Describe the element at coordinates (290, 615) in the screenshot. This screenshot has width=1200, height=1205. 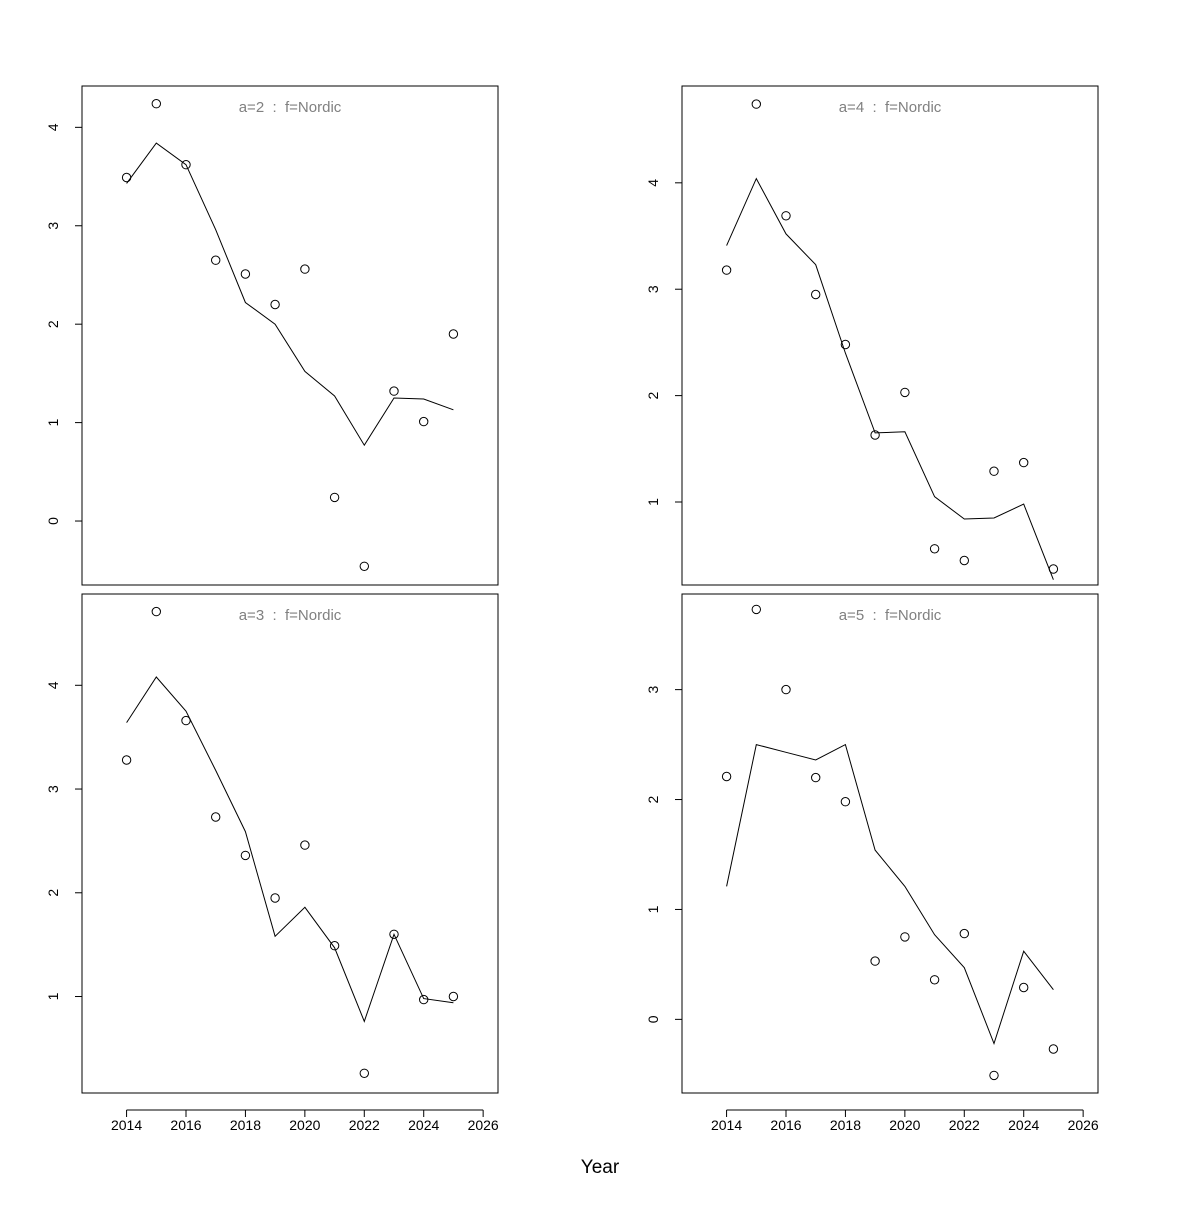
I see `panel-label: a=3 : f=Nordic` at that location.